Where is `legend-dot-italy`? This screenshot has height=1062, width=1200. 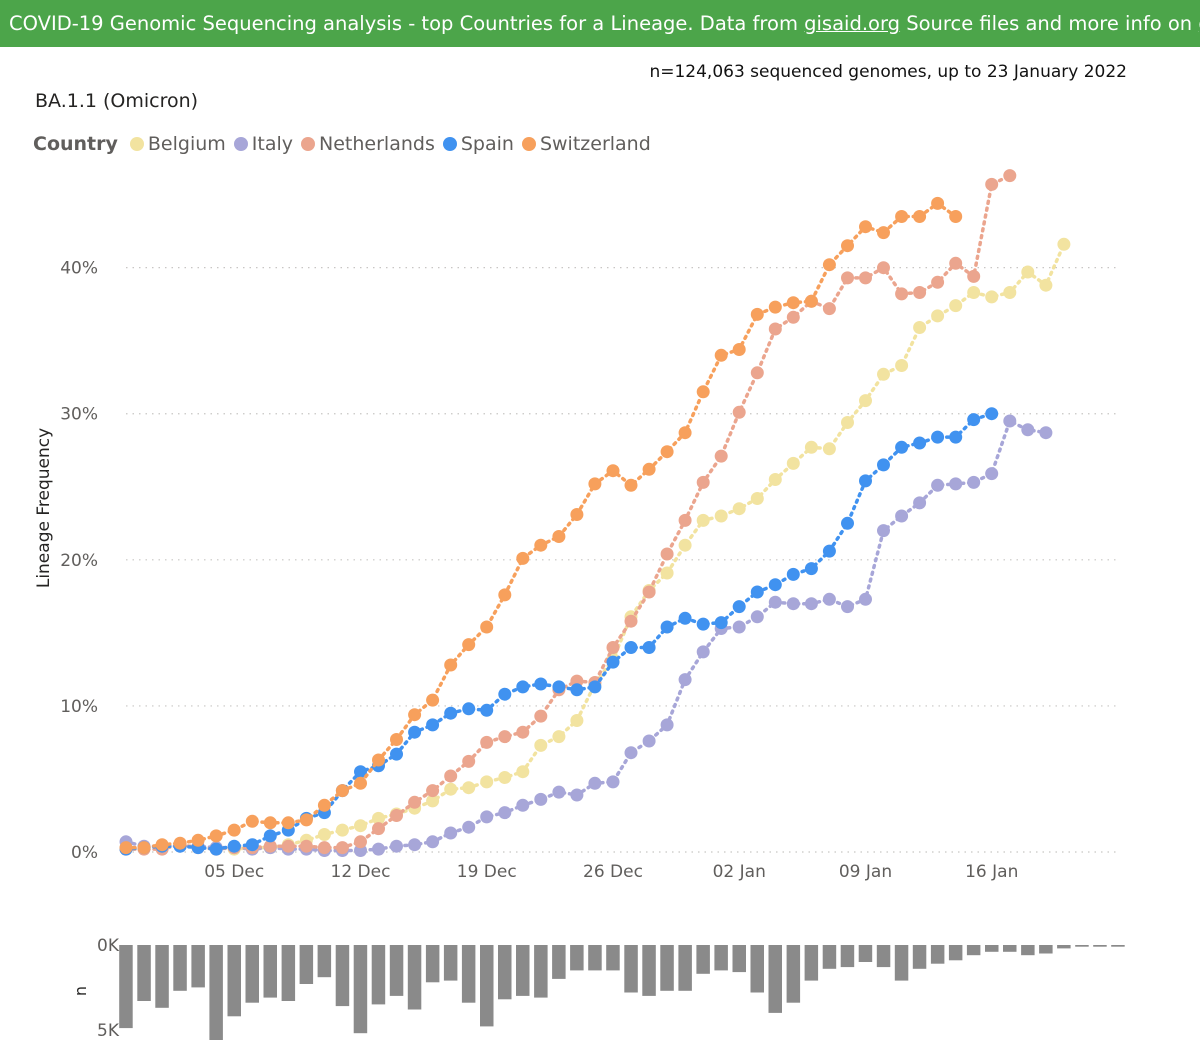
legend-dot-italy is located at coordinates (240, 144).